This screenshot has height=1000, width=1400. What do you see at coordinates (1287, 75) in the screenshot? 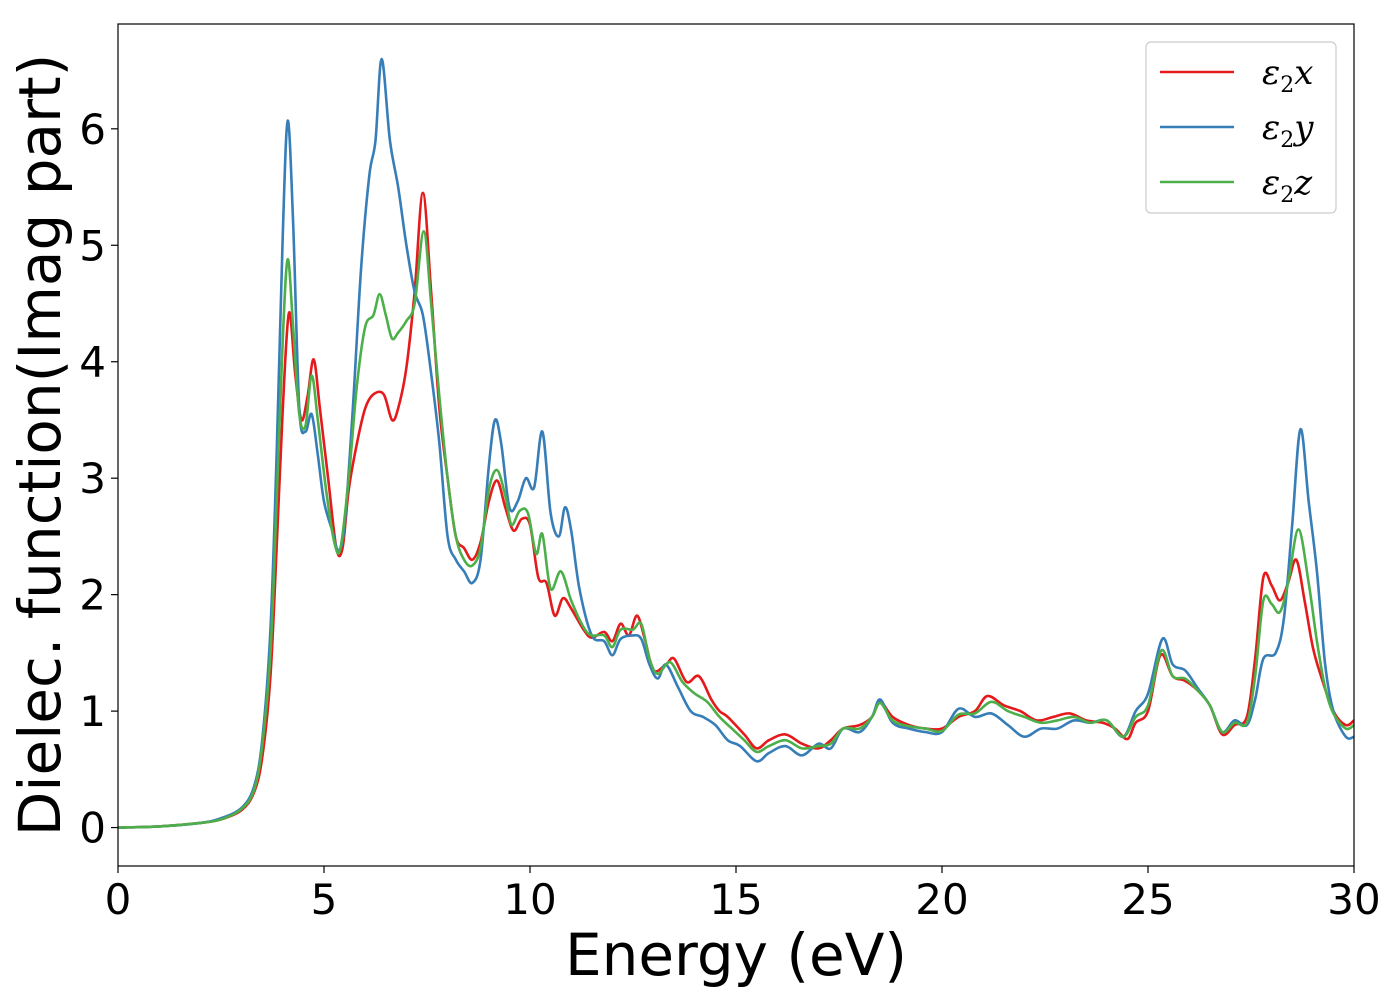
I see `legend-label-x: ε2x` at bounding box center [1287, 75].